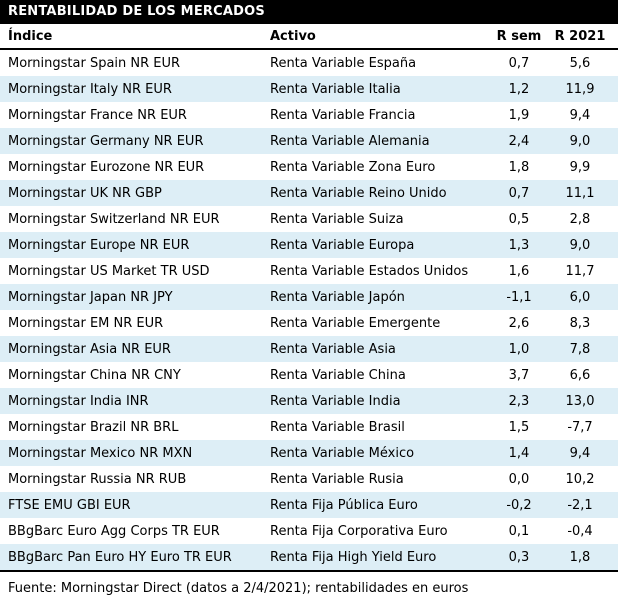 The image size is (618, 600). I want to click on cell-r-sem: 1,3, so click(519, 245).